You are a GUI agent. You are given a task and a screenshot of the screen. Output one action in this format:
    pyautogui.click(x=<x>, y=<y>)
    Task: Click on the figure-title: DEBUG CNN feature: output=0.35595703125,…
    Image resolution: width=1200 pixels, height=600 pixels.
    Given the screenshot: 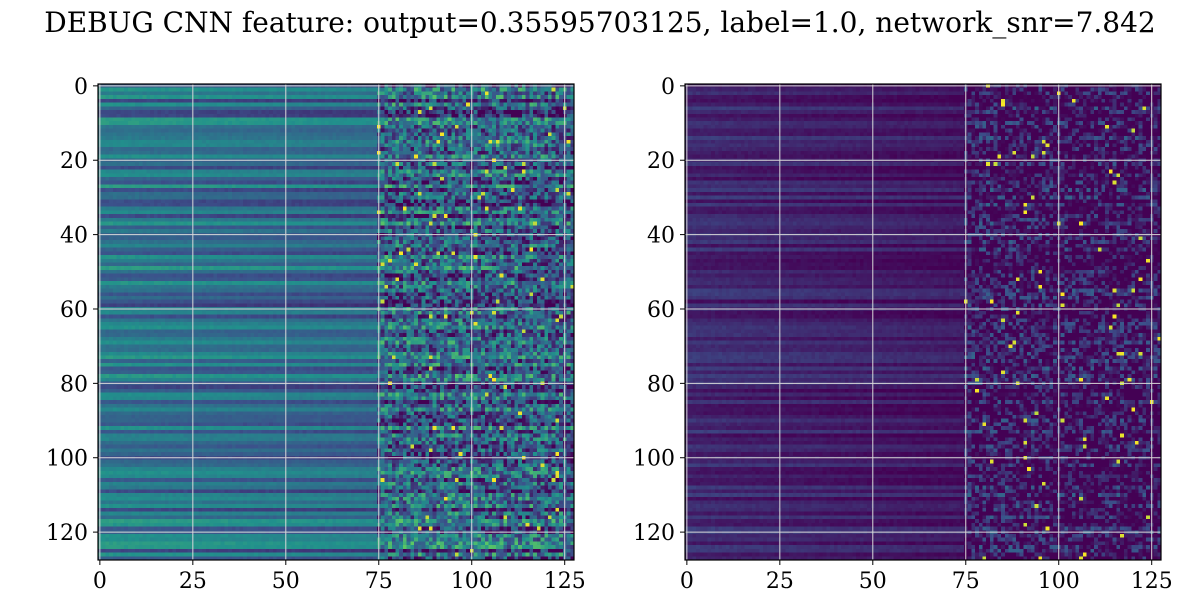 What is the action you would take?
    pyautogui.click(x=600, y=22)
    